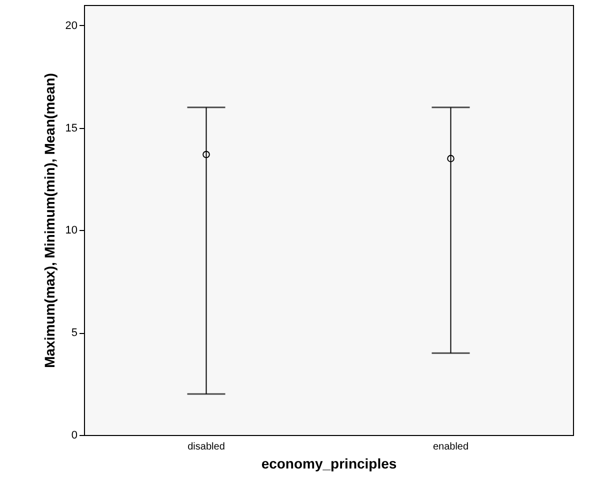 The width and height of the screenshot is (602, 483). Describe the element at coordinates (49, 220) in the screenshot. I see `y-axis-title: Maximum(max), Minimum(min), Mean(mean)` at that location.